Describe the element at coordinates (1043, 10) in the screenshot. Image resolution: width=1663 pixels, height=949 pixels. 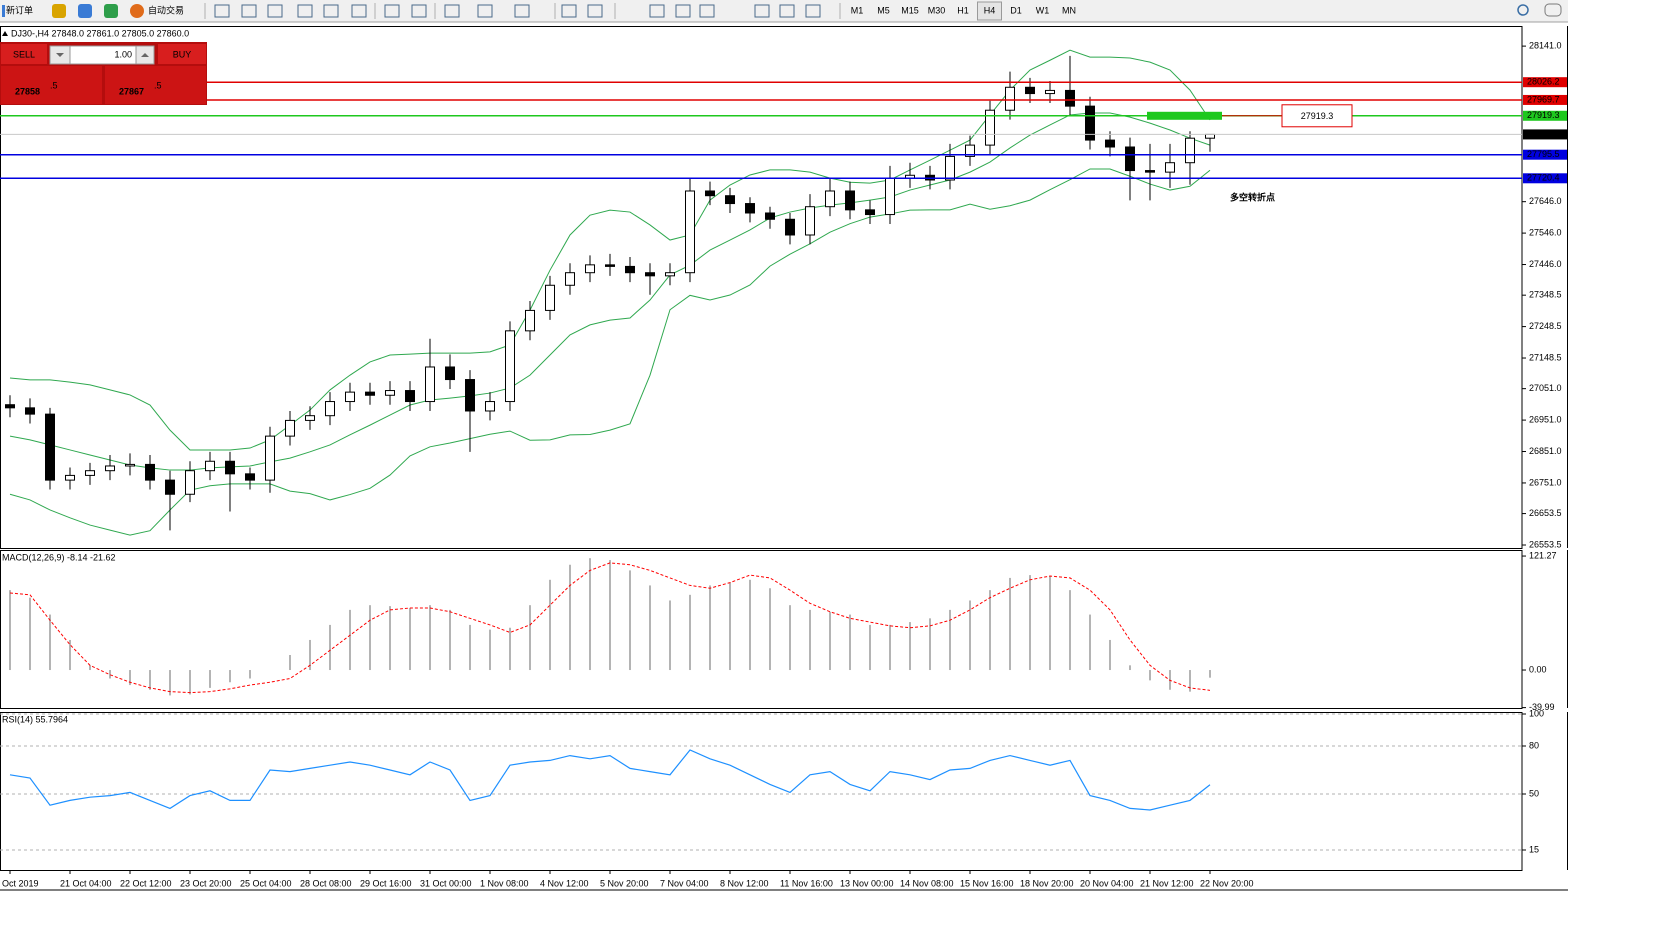
I see `timeframe-button: W1` at that location.